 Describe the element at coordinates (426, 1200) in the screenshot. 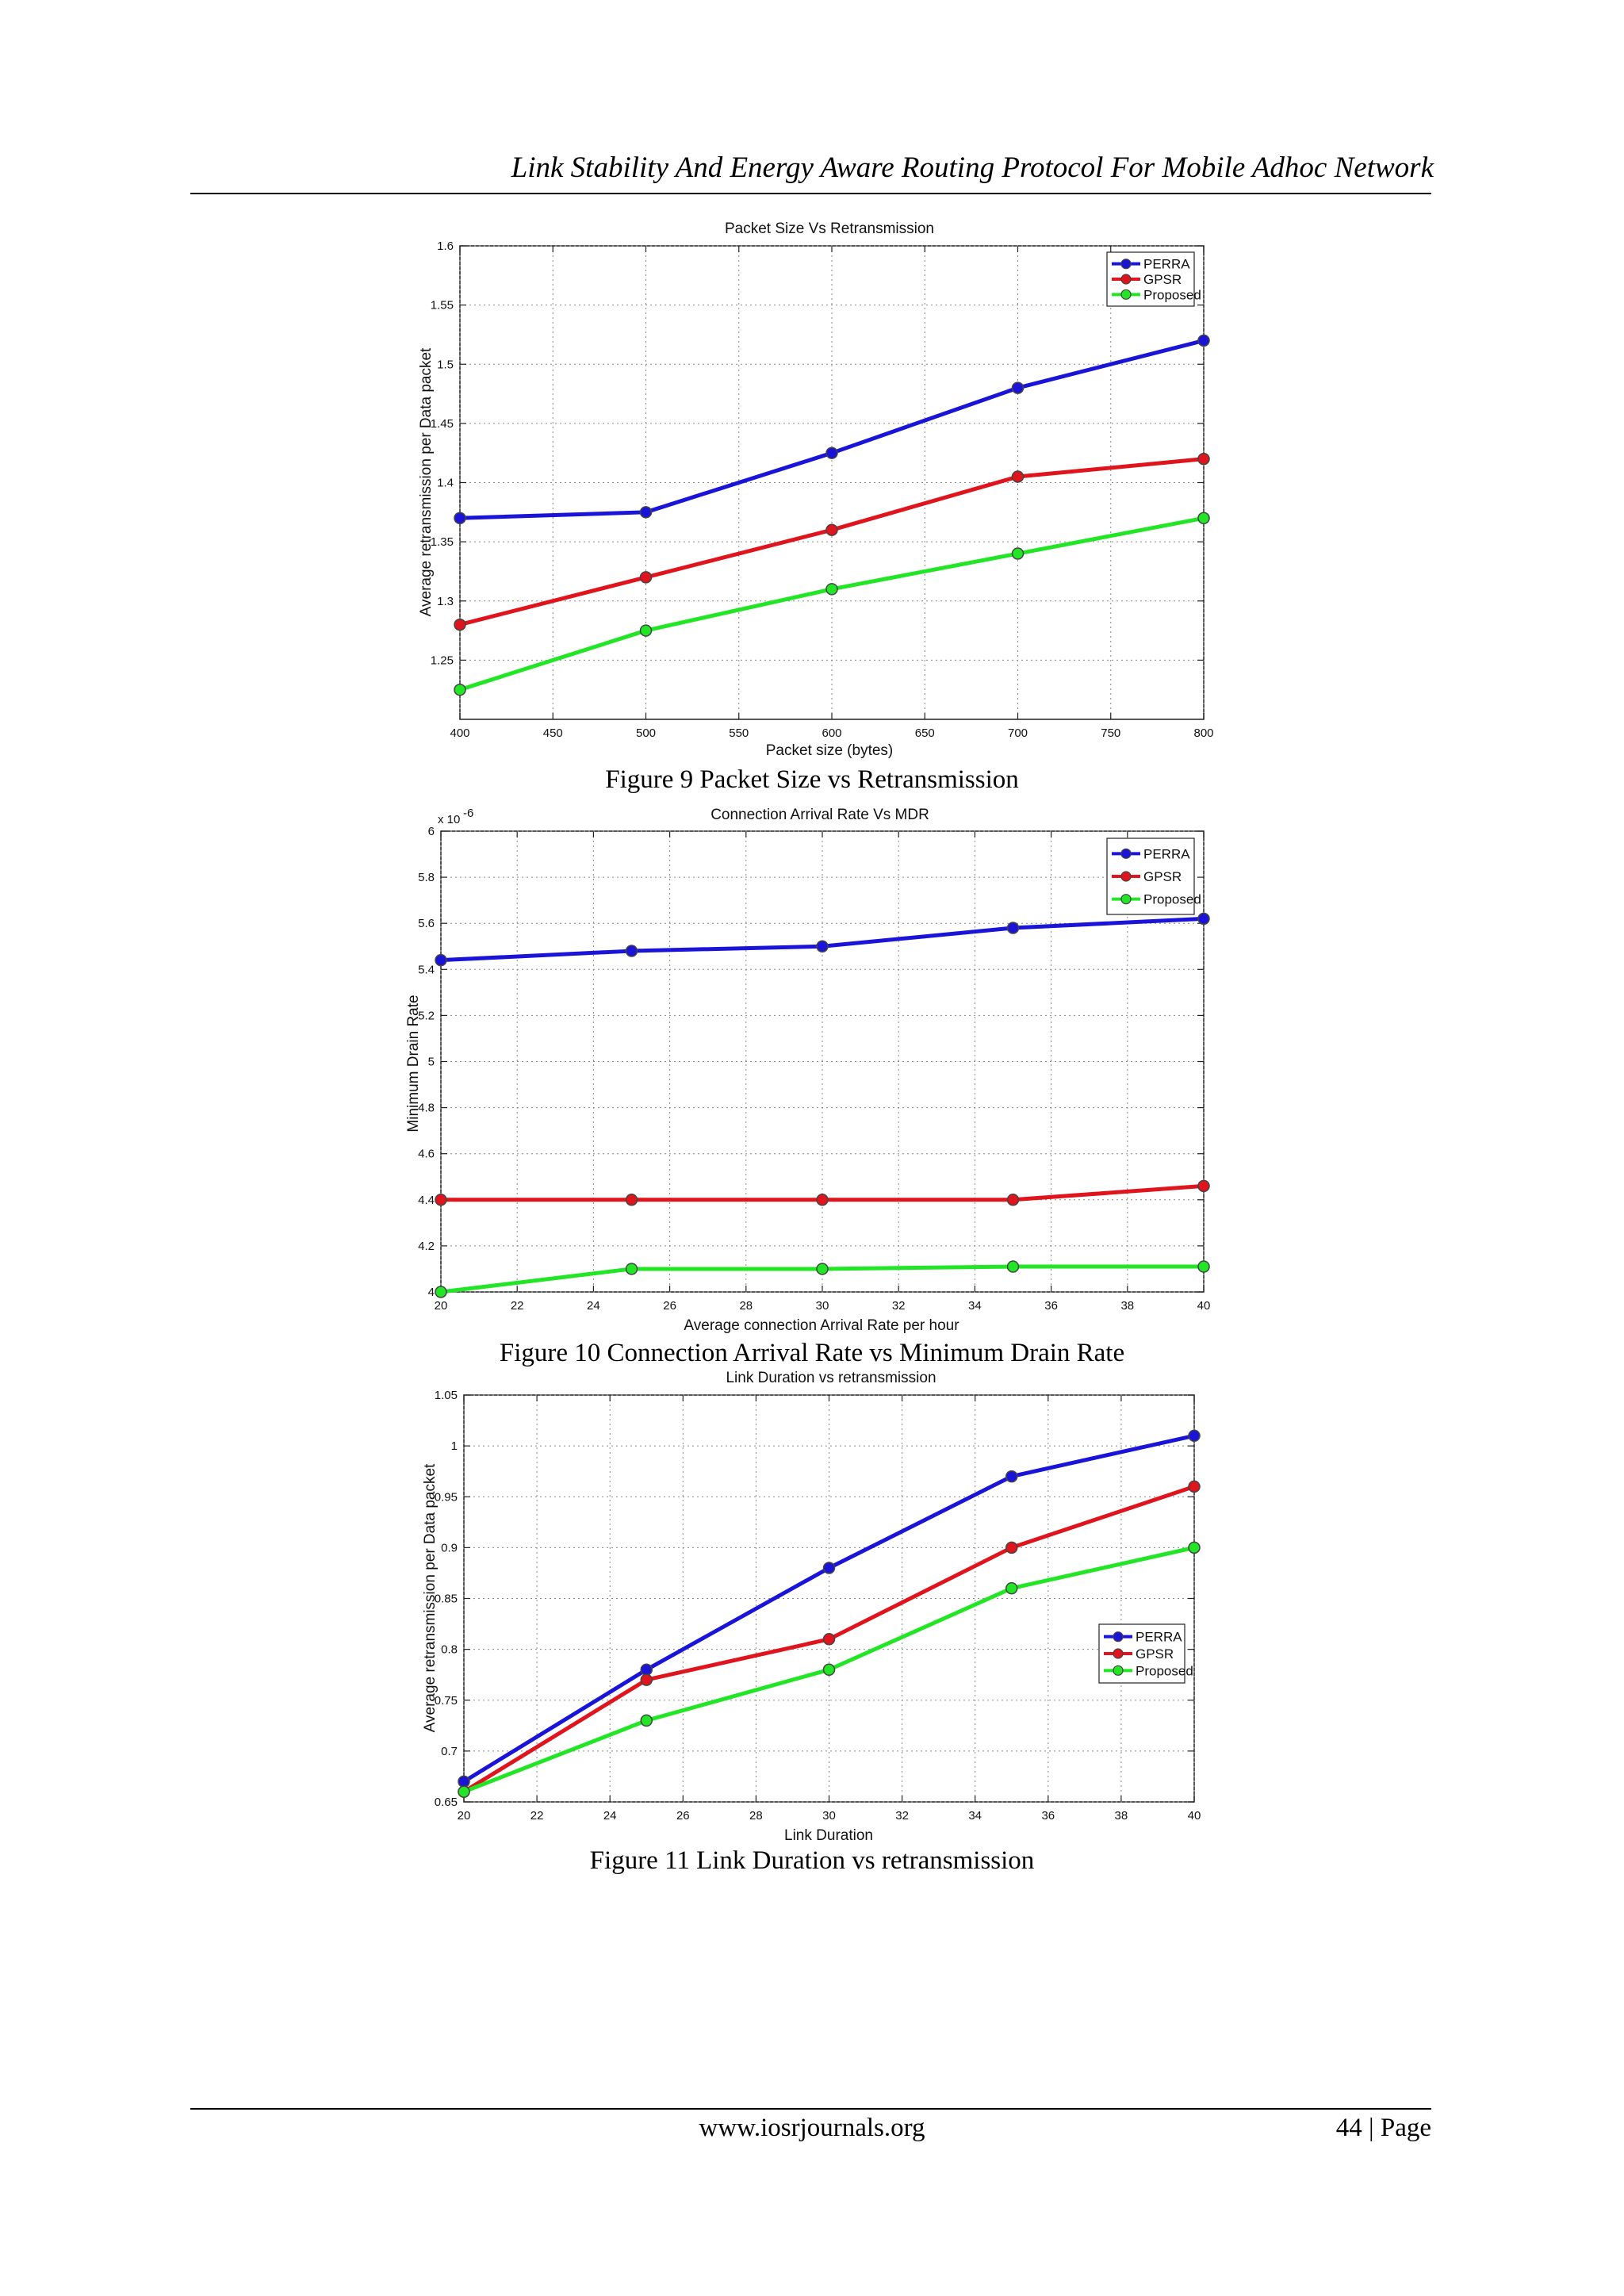

I see `y-tick-label: 4.4` at that location.